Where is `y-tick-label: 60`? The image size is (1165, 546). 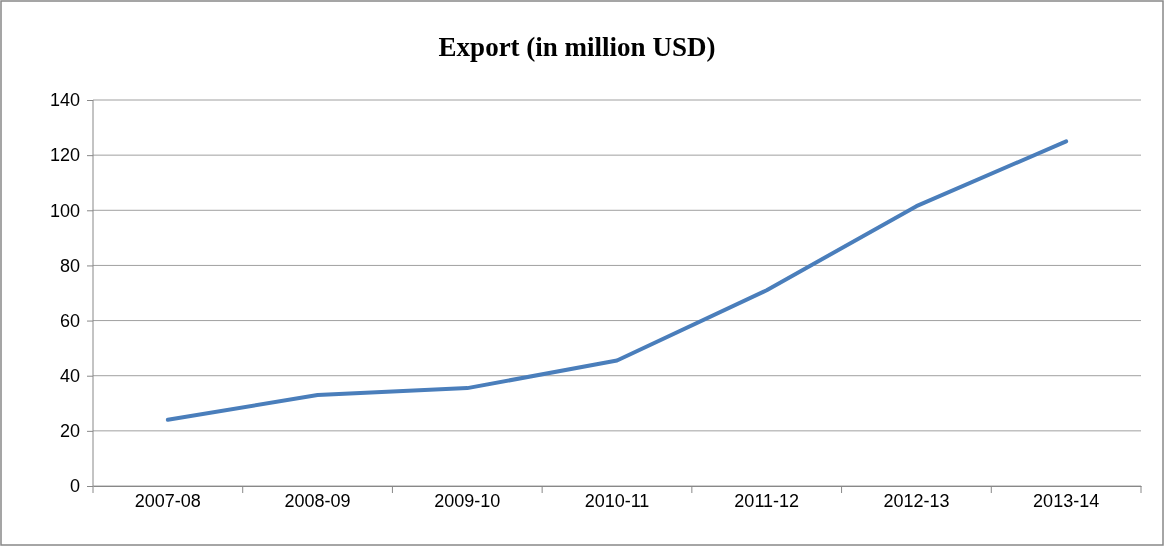 y-tick-label: 60 is located at coordinates (69, 320).